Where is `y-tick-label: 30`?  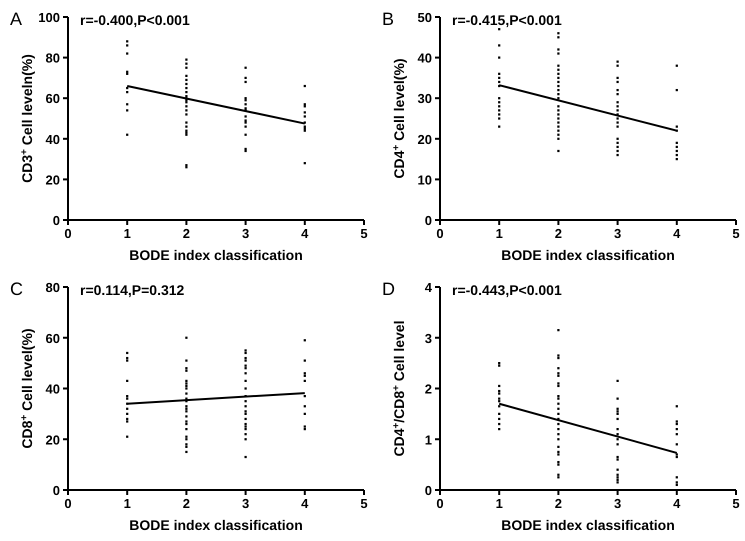
y-tick-label: 30 is located at coordinates (425, 98).